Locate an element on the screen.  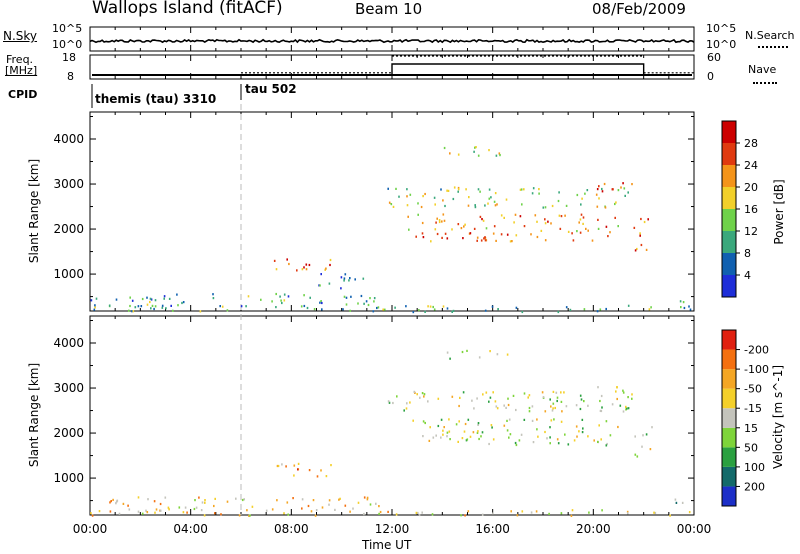
freq-tick-top: 18 is located at coordinates (69, 57).